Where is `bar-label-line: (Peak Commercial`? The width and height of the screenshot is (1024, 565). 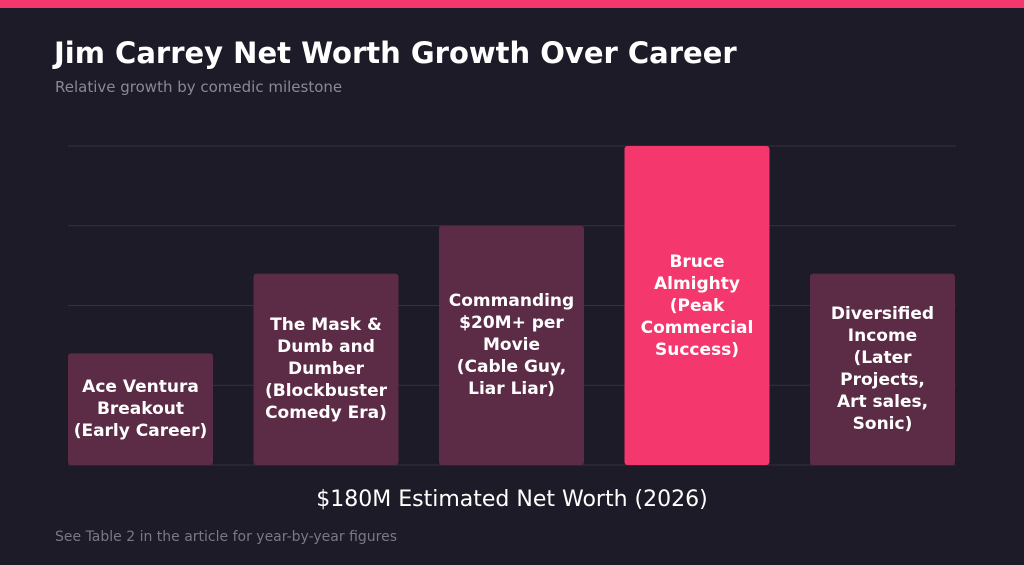
bar-label-line: (Peak Commercial is located at coordinates (697, 316).